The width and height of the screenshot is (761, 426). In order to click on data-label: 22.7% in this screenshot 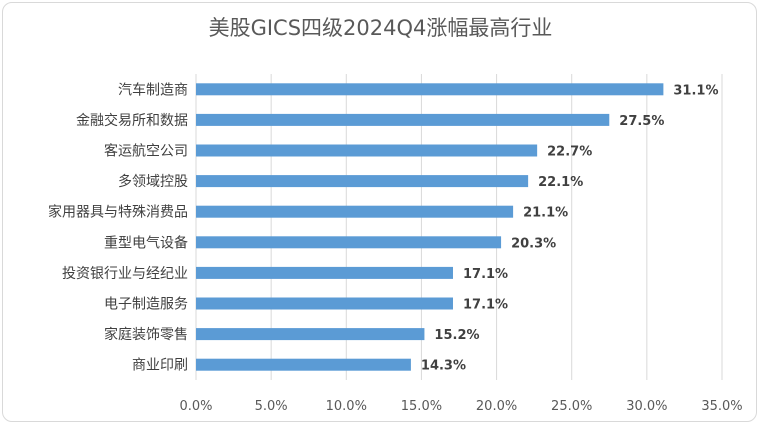, I will do `click(569, 152)`.